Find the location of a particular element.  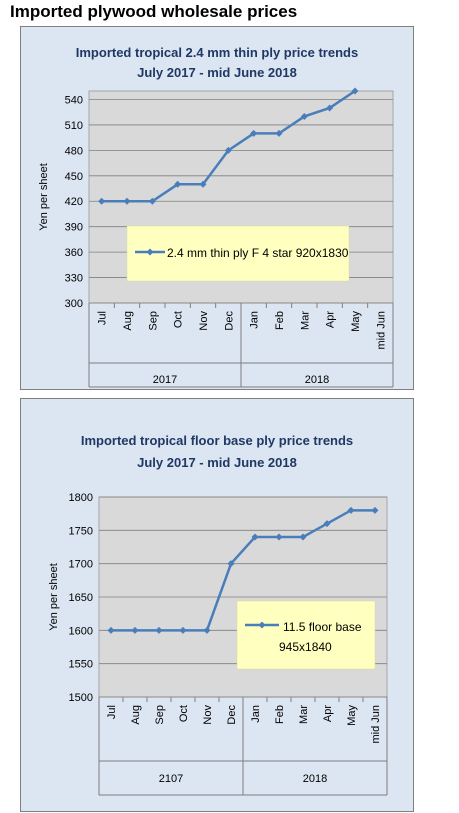

legend-label: 945x1840 is located at coordinates (305, 647).